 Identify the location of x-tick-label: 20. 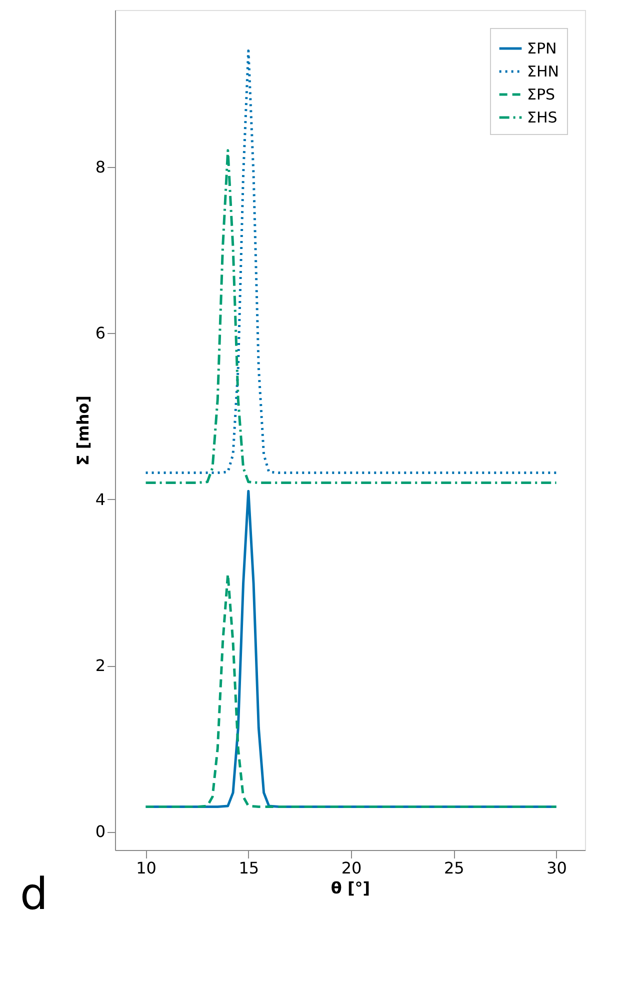
(351, 868).